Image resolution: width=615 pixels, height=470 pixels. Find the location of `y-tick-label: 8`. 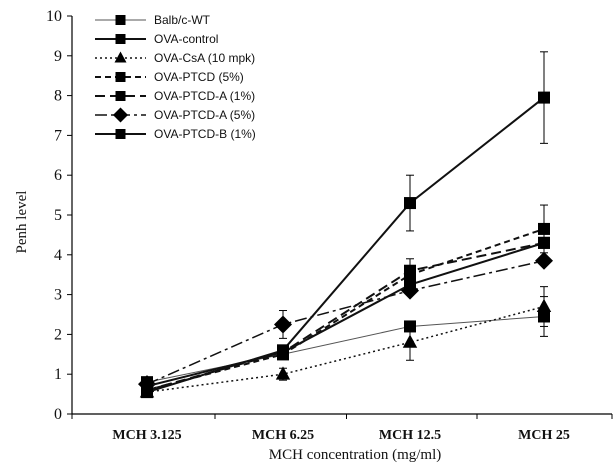

y-tick-label: 8 is located at coordinates (58, 96).